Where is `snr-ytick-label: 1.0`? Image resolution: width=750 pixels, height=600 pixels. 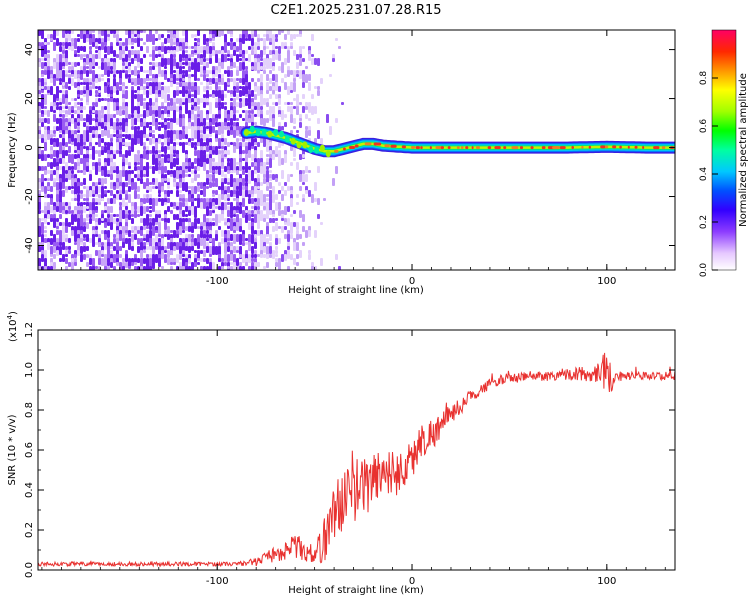
snr-ytick-label: 1.0 is located at coordinates (29, 370).